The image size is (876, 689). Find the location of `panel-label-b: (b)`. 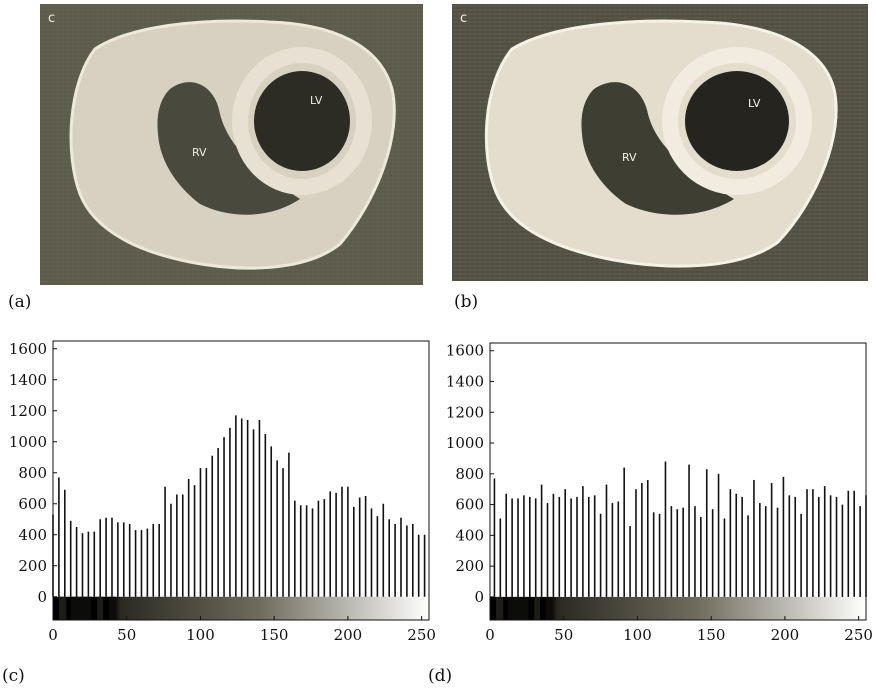

panel-label-b: (b) is located at coordinates (466, 302).